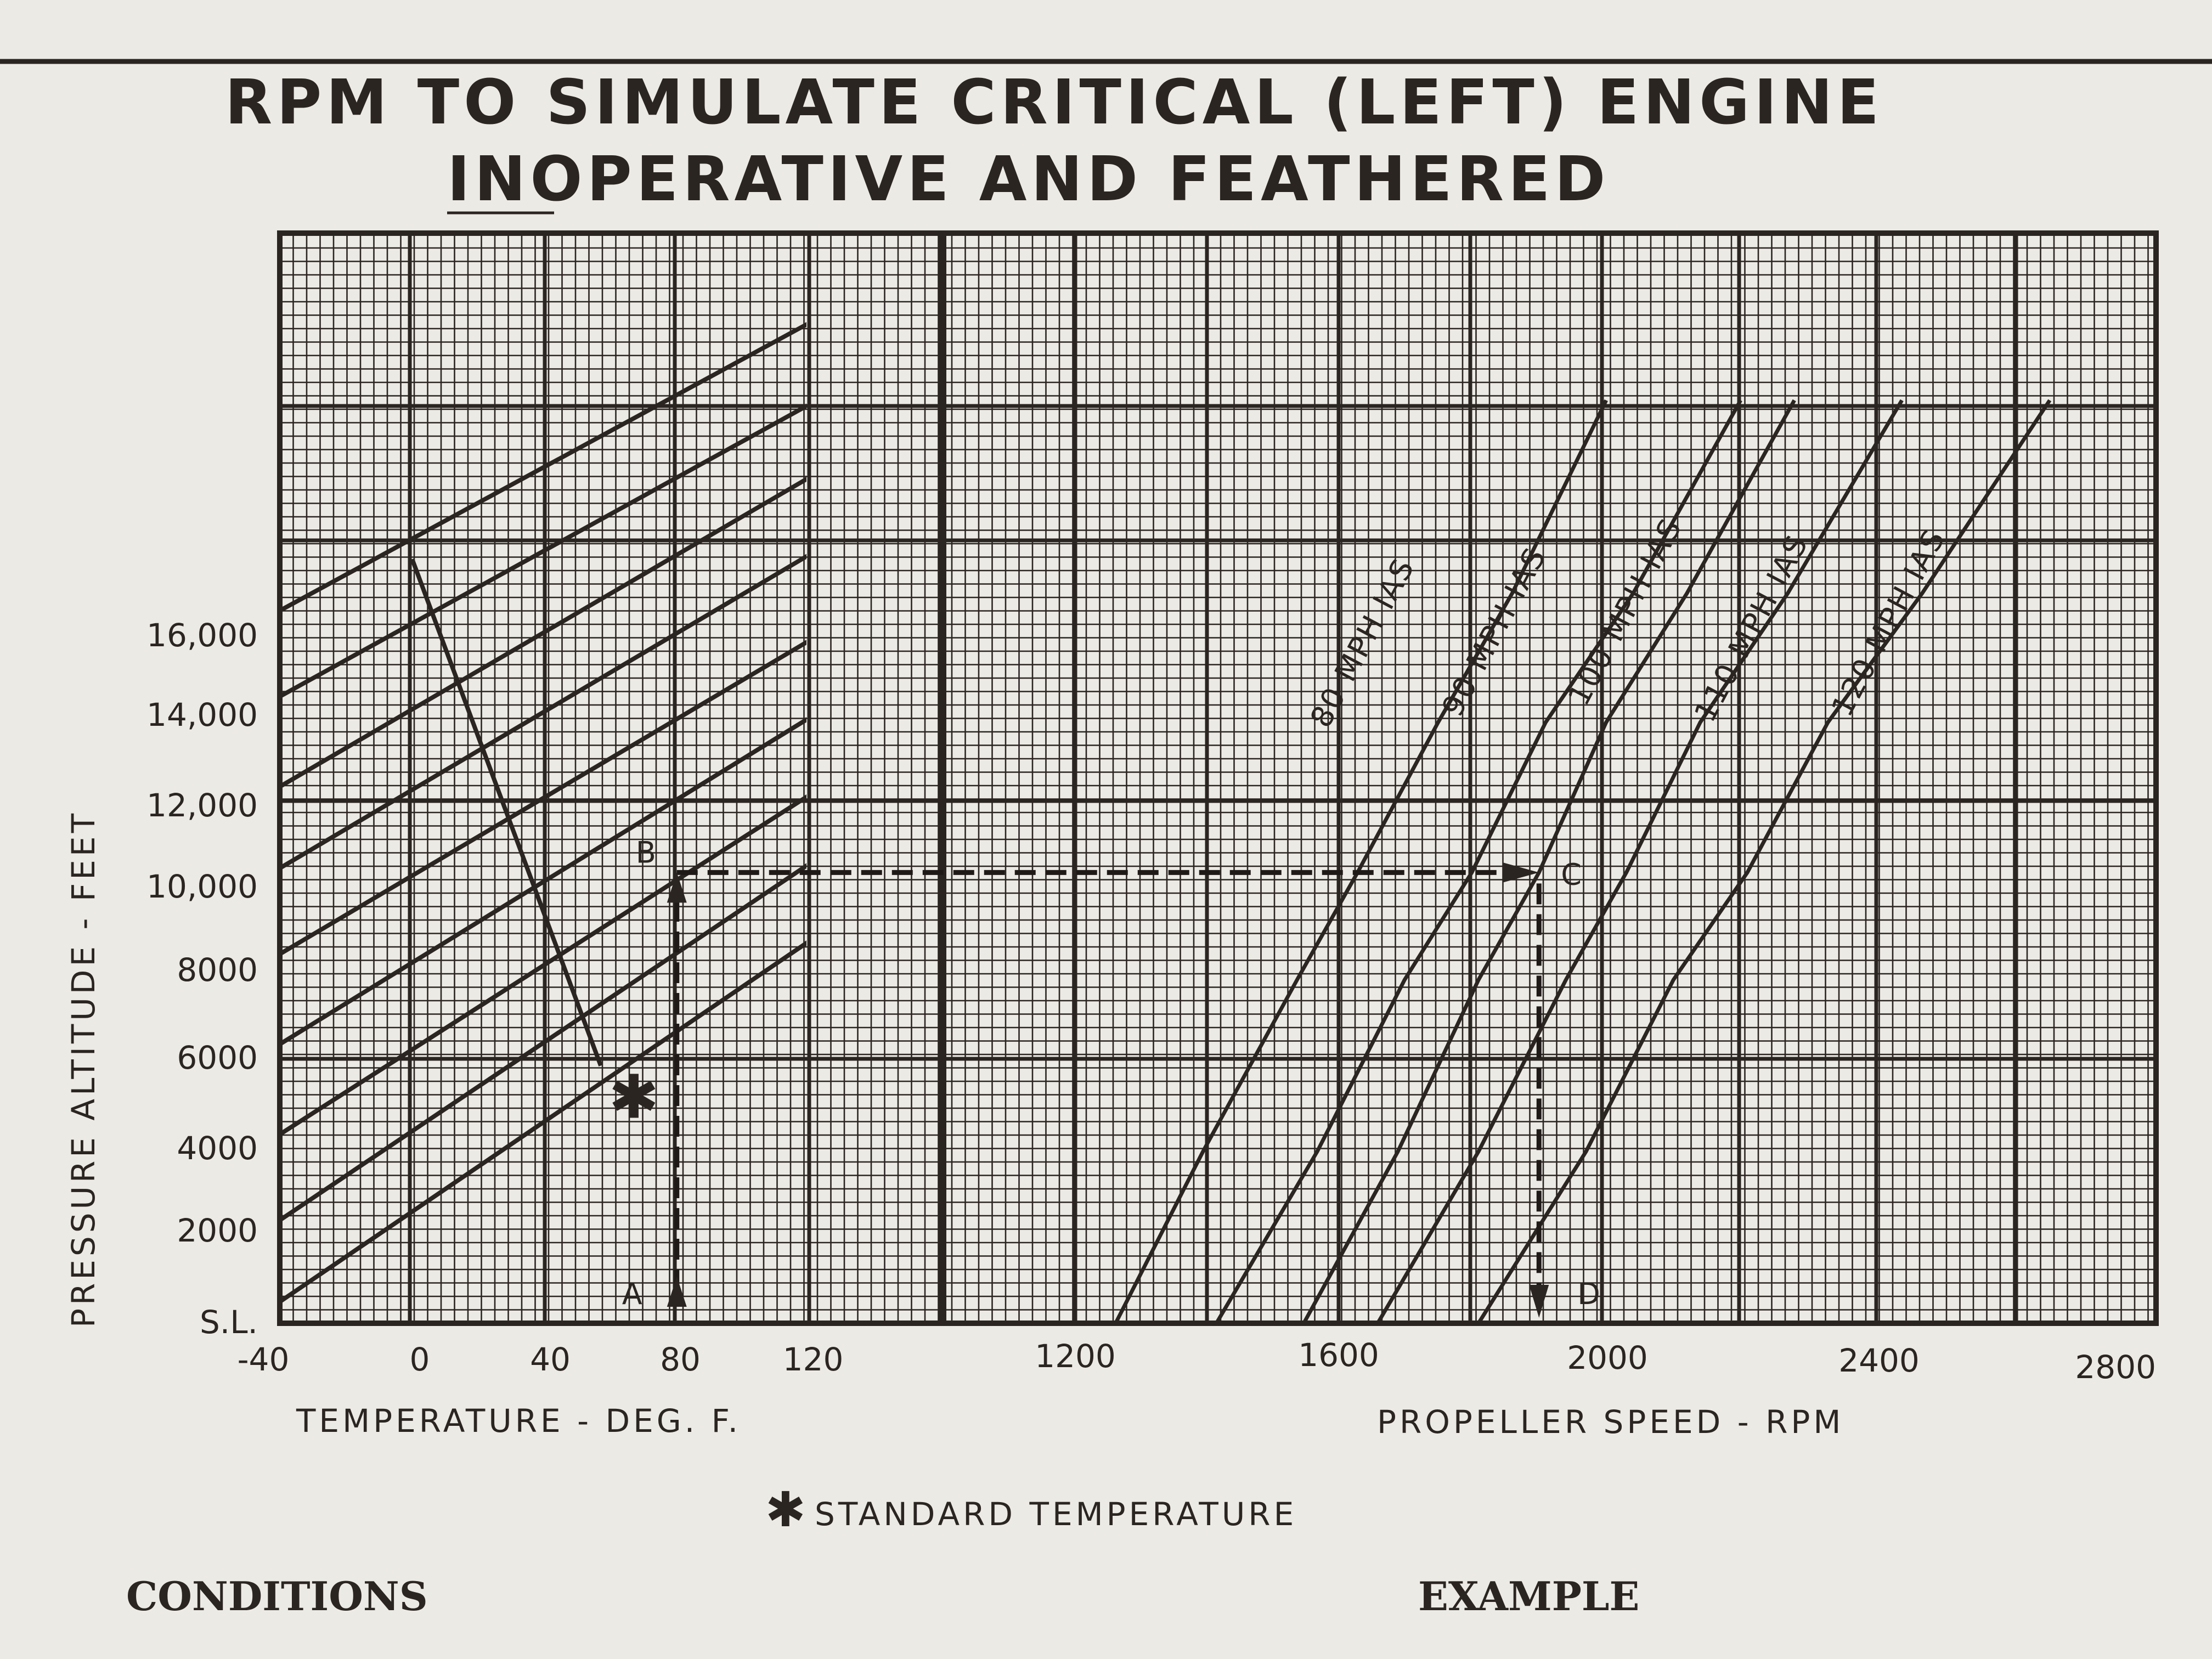  What do you see at coordinates (229, 1322) in the screenshot?
I see `y-tick-label: S.L.` at bounding box center [229, 1322].